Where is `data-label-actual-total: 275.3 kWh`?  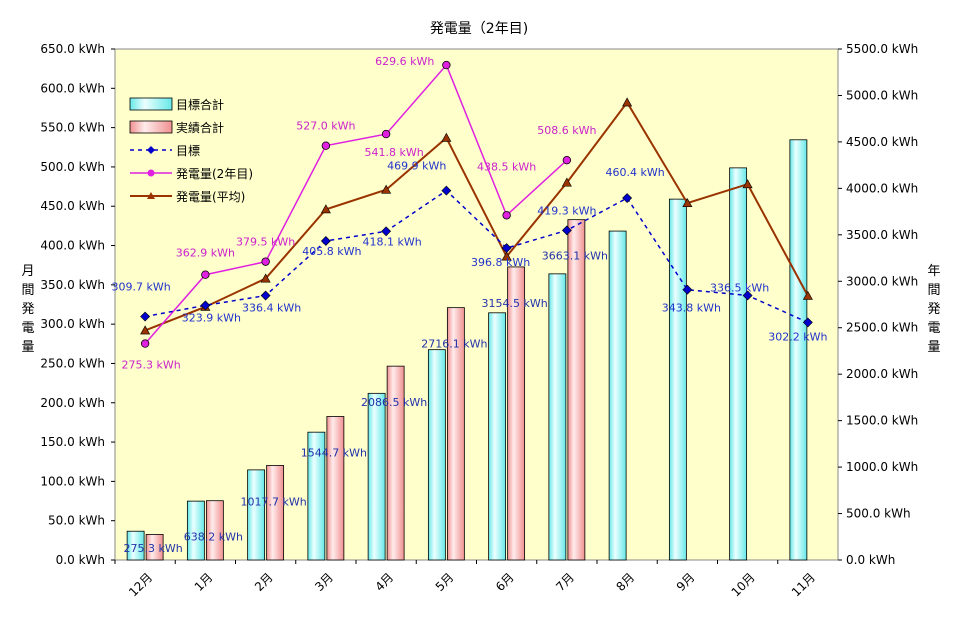 data-label-actual-total: 275.3 kWh is located at coordinates (153, 548).